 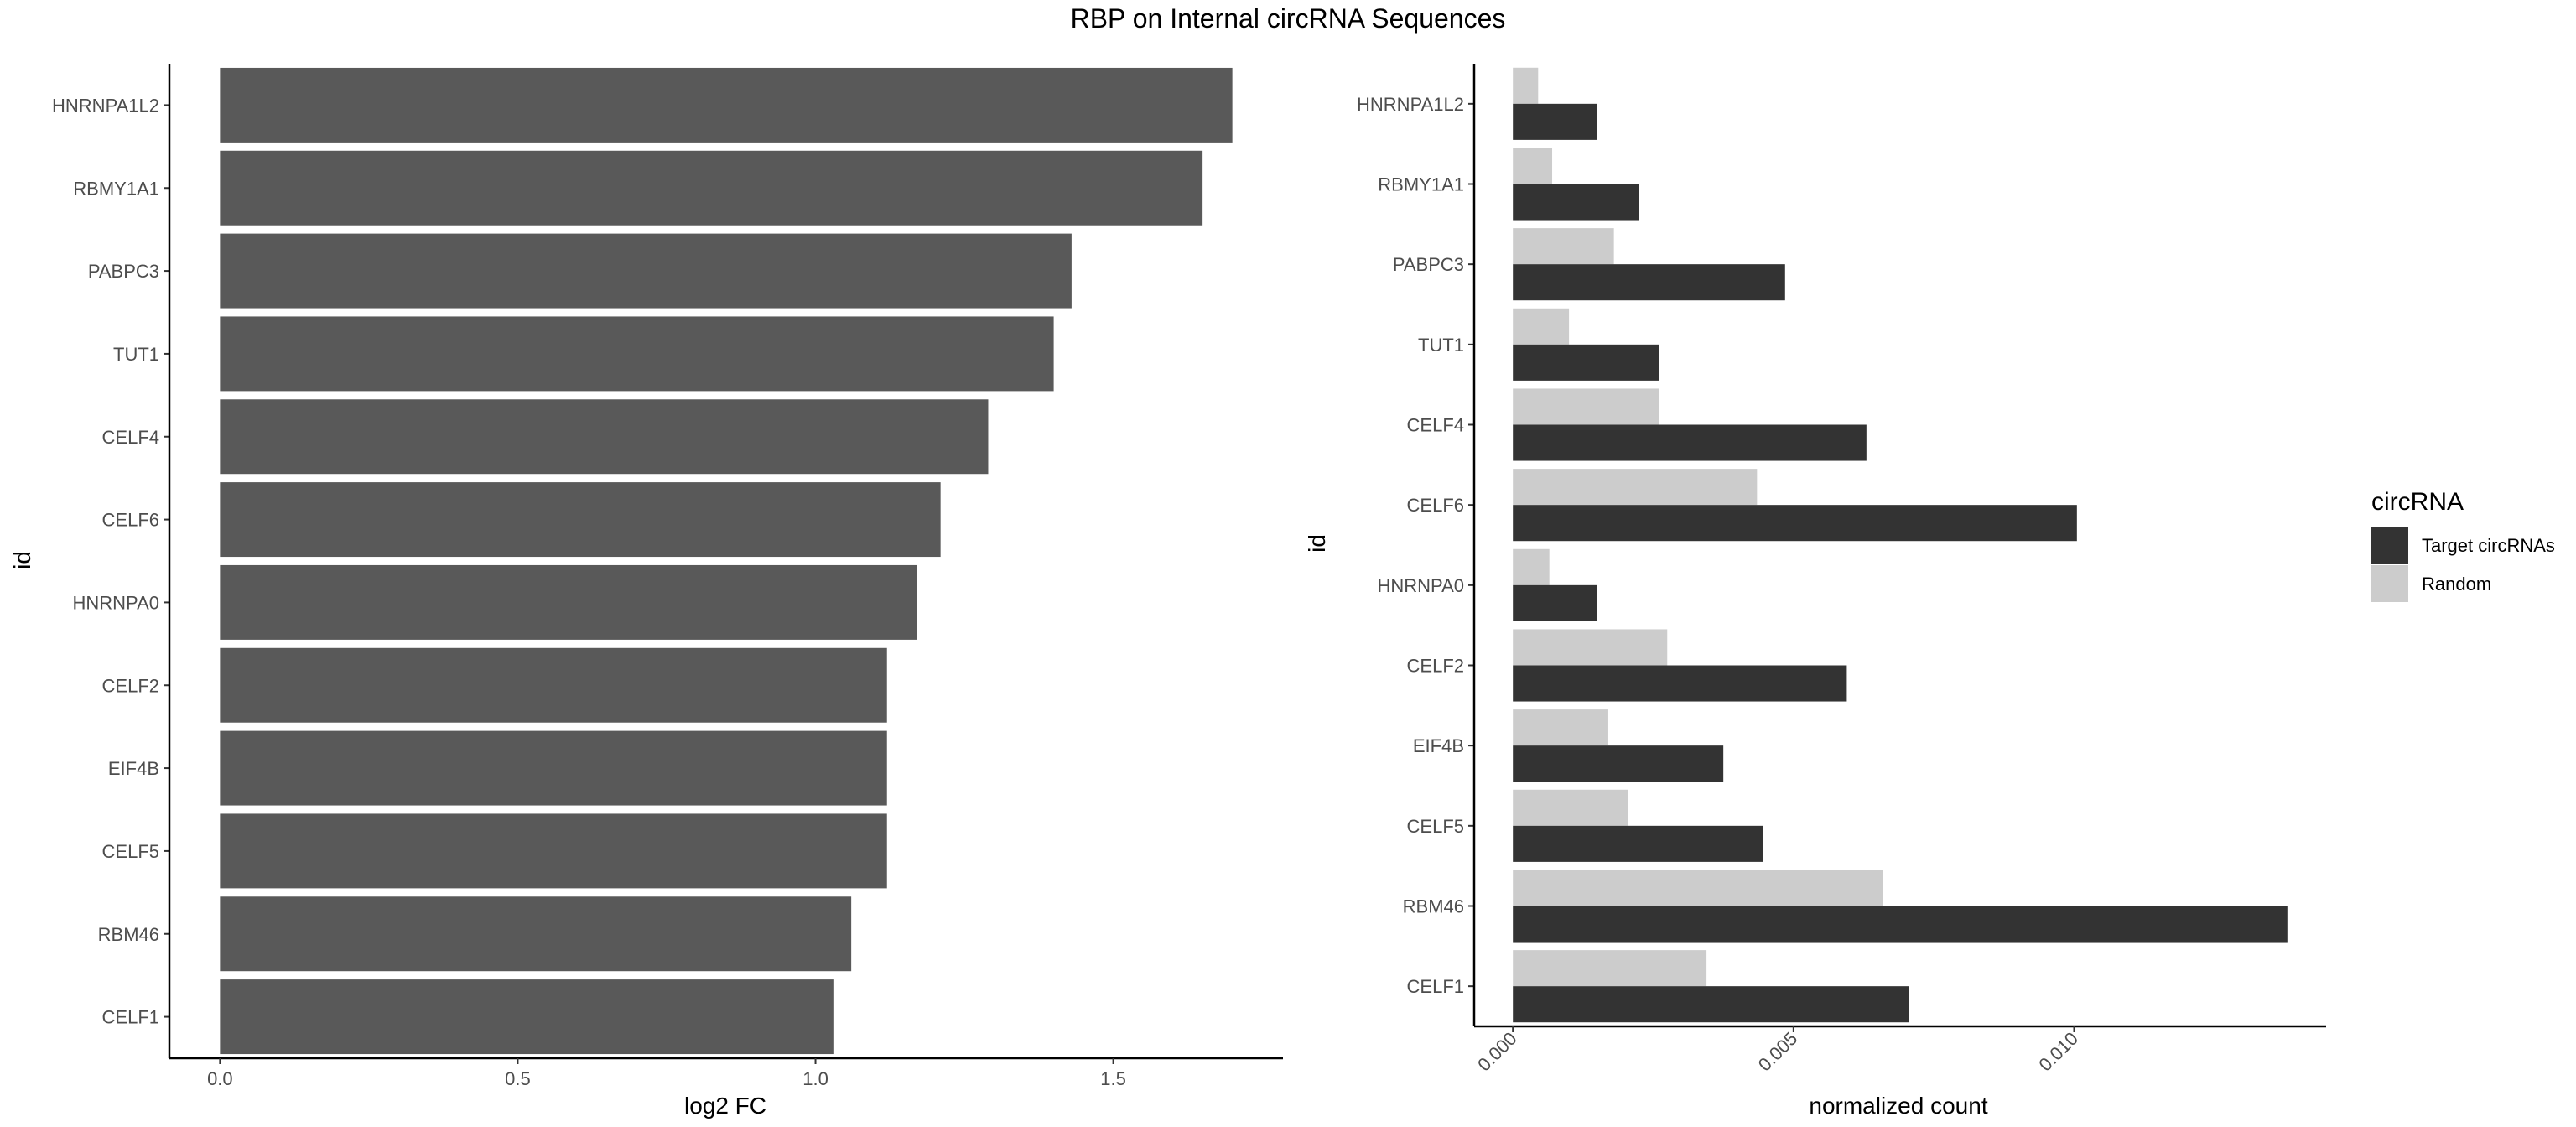 What do you see at coordinates (1795, 523) in the screenshot?
I see `bar-target-celf6` at bounding box center [1795, 523].